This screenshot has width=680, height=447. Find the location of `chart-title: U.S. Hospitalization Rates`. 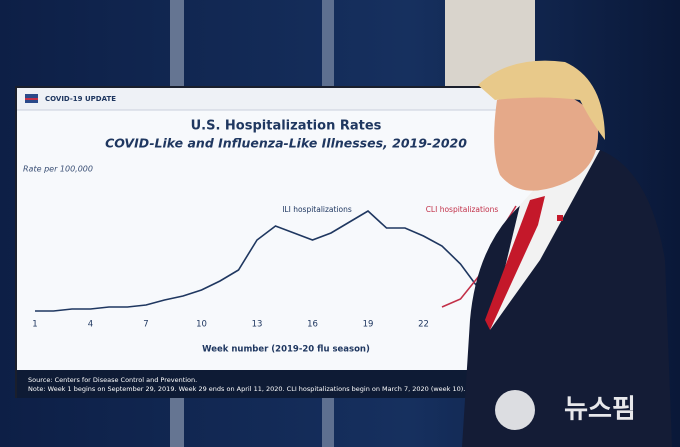

chart-title: U.S. Hospitalization Rates is located at coordinates (286, 126).